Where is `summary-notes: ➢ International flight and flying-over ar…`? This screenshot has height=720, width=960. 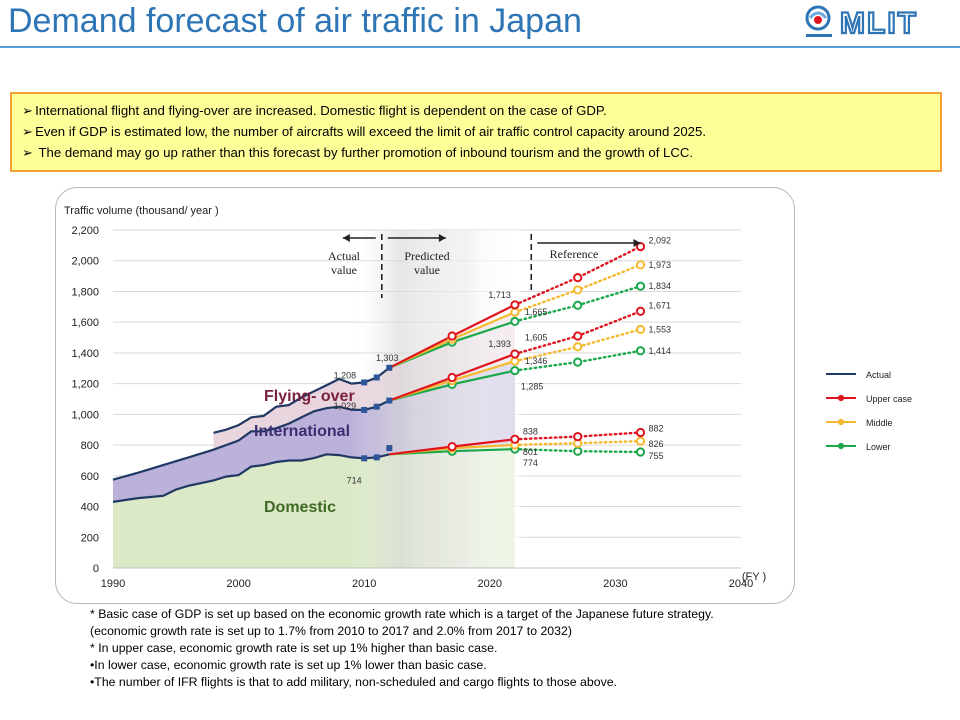 summary-notes: ➢ International flight and flying-over ar… is located at coordinates (476, 132).